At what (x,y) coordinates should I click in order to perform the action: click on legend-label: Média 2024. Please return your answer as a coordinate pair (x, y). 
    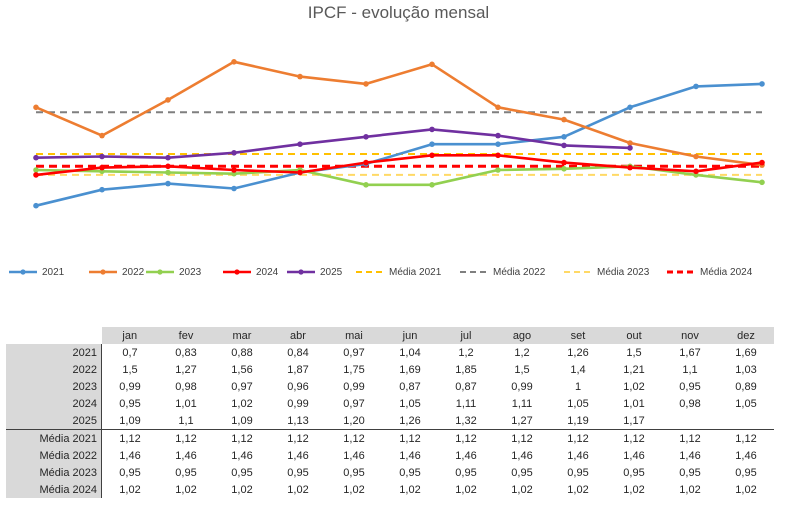
    Looking at the image, I should click on (726, 272).